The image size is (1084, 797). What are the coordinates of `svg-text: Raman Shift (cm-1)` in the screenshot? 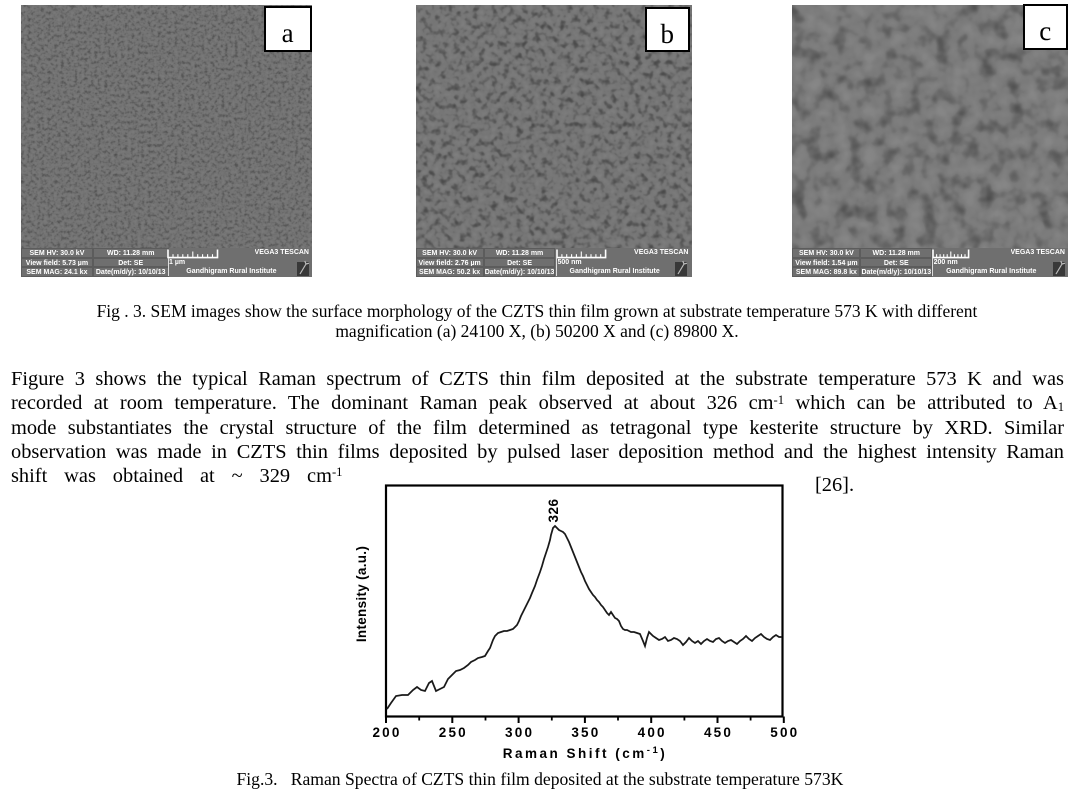 It's located at (585, 753).